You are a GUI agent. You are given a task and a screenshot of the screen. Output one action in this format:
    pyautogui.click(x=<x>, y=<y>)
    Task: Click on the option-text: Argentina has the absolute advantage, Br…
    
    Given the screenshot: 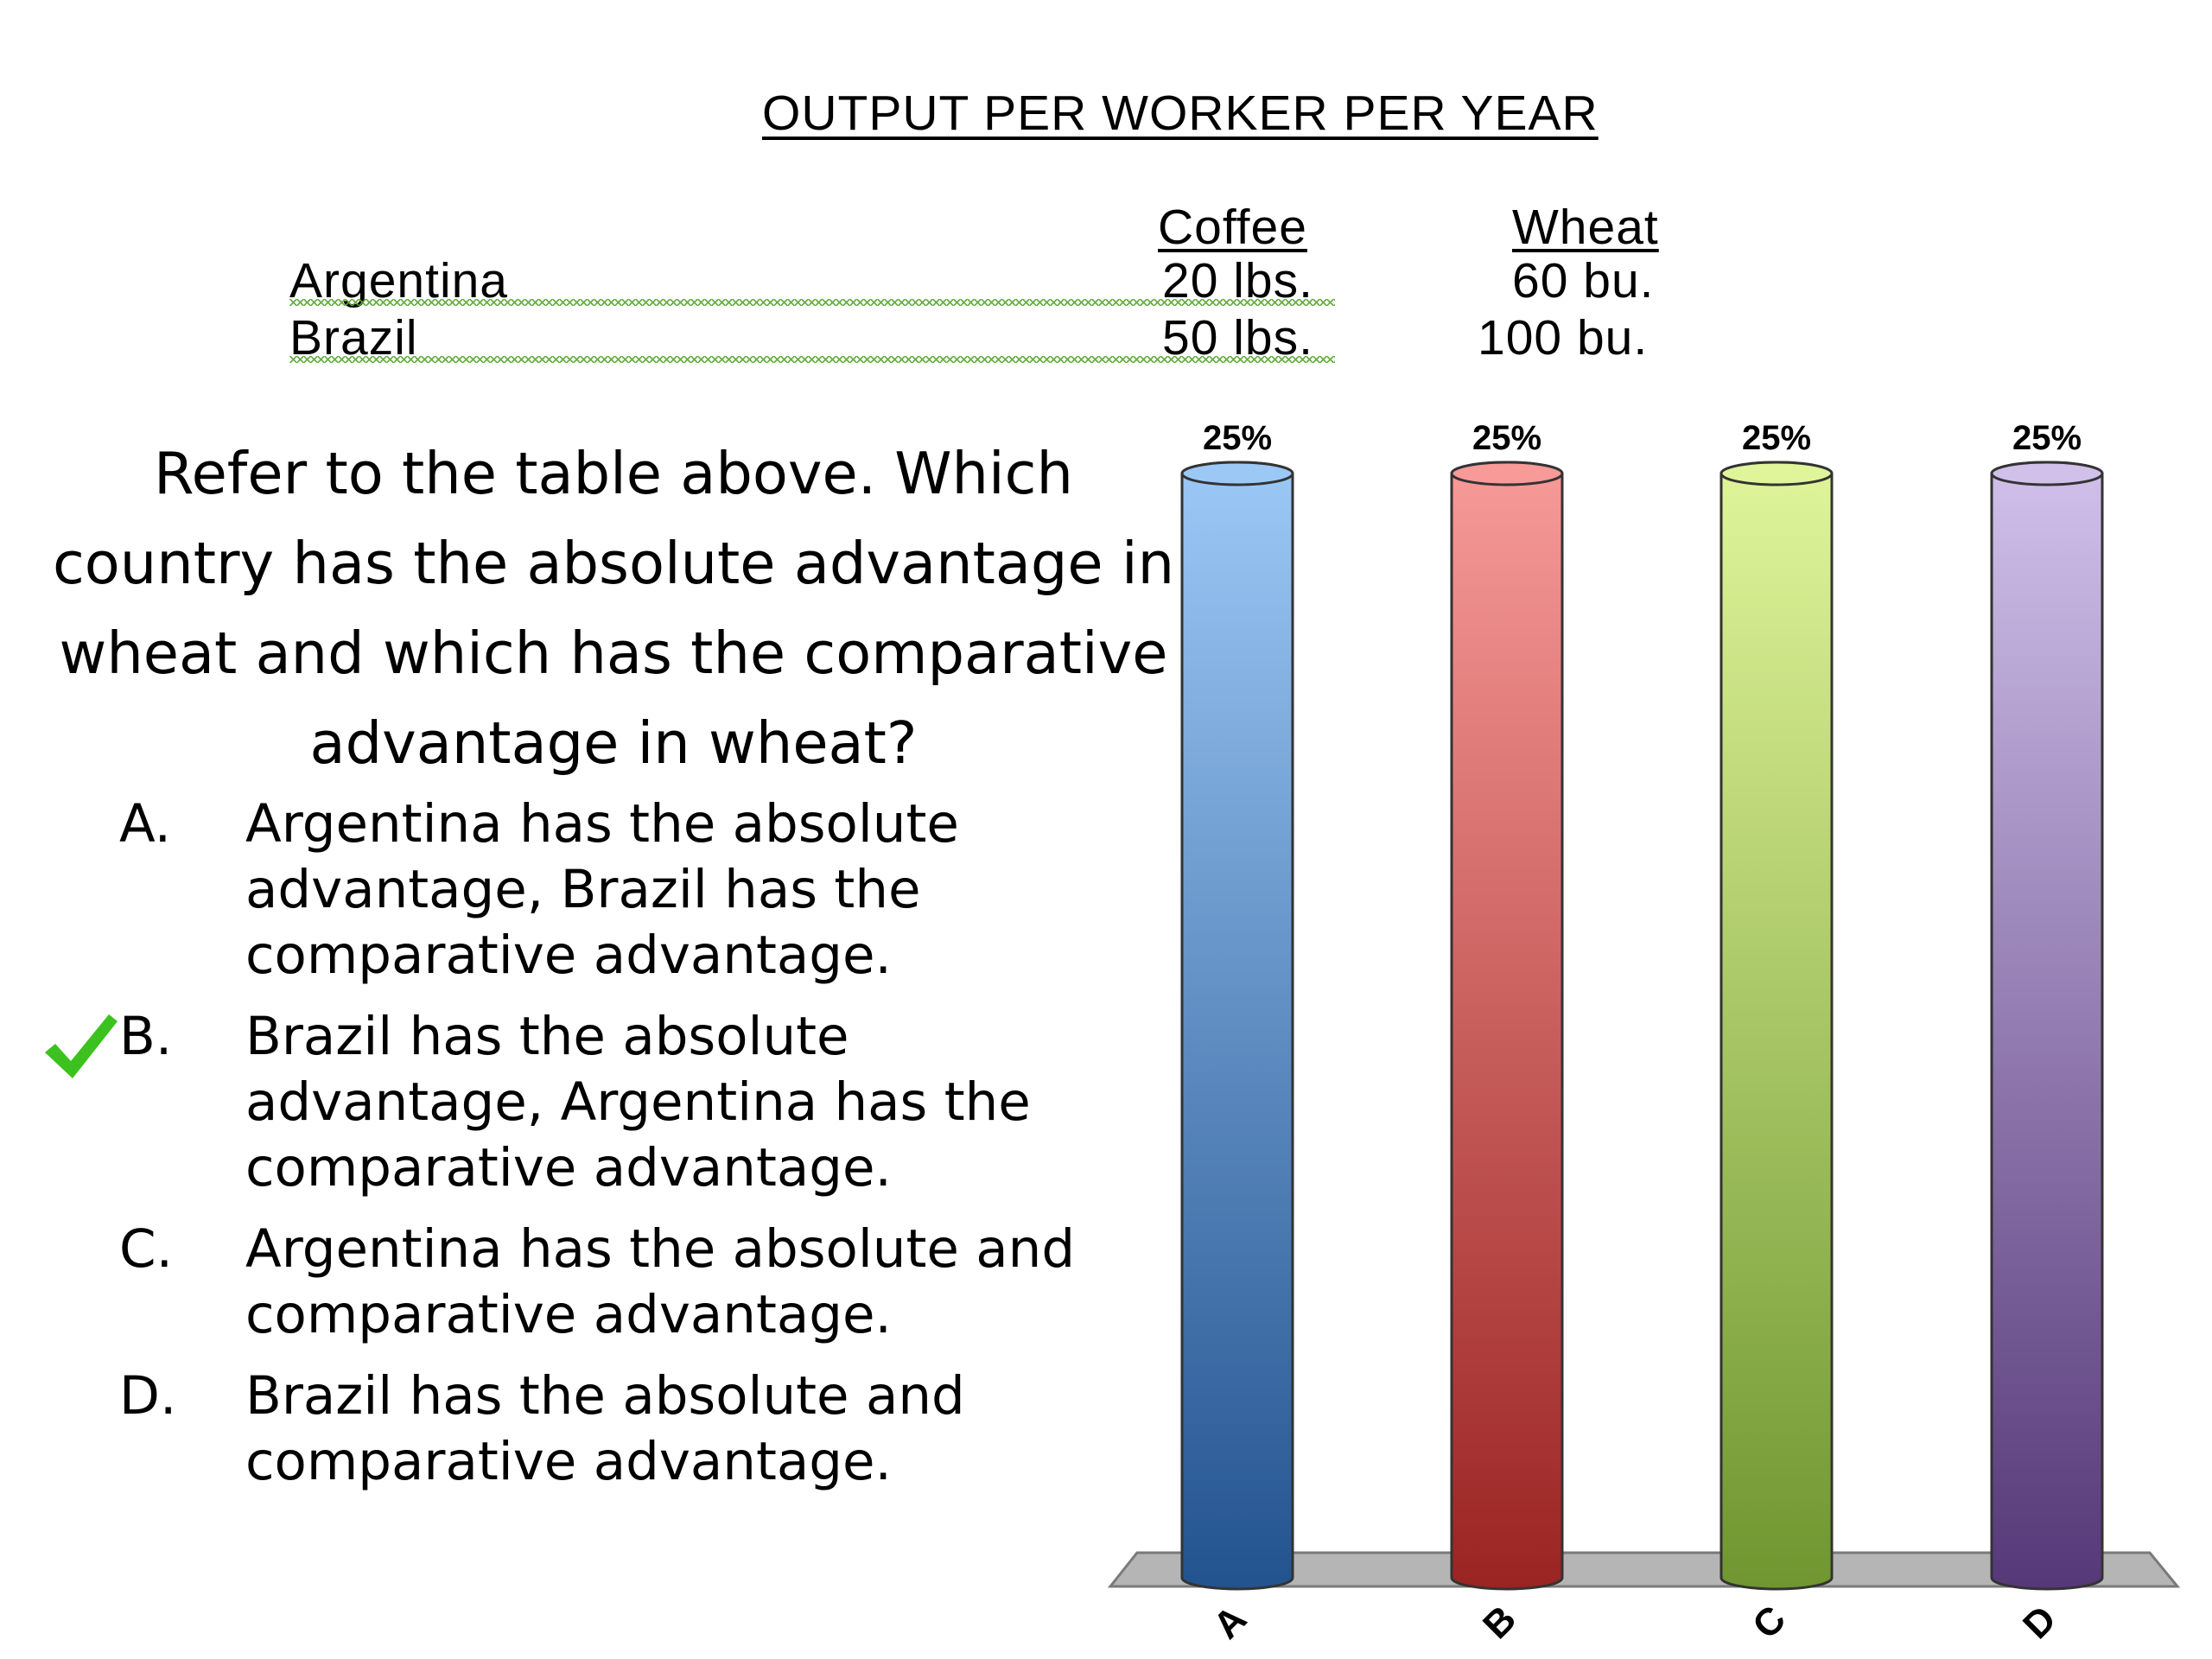 What is the action you would take?
    pyautogui.click(x=602, y=889)
    